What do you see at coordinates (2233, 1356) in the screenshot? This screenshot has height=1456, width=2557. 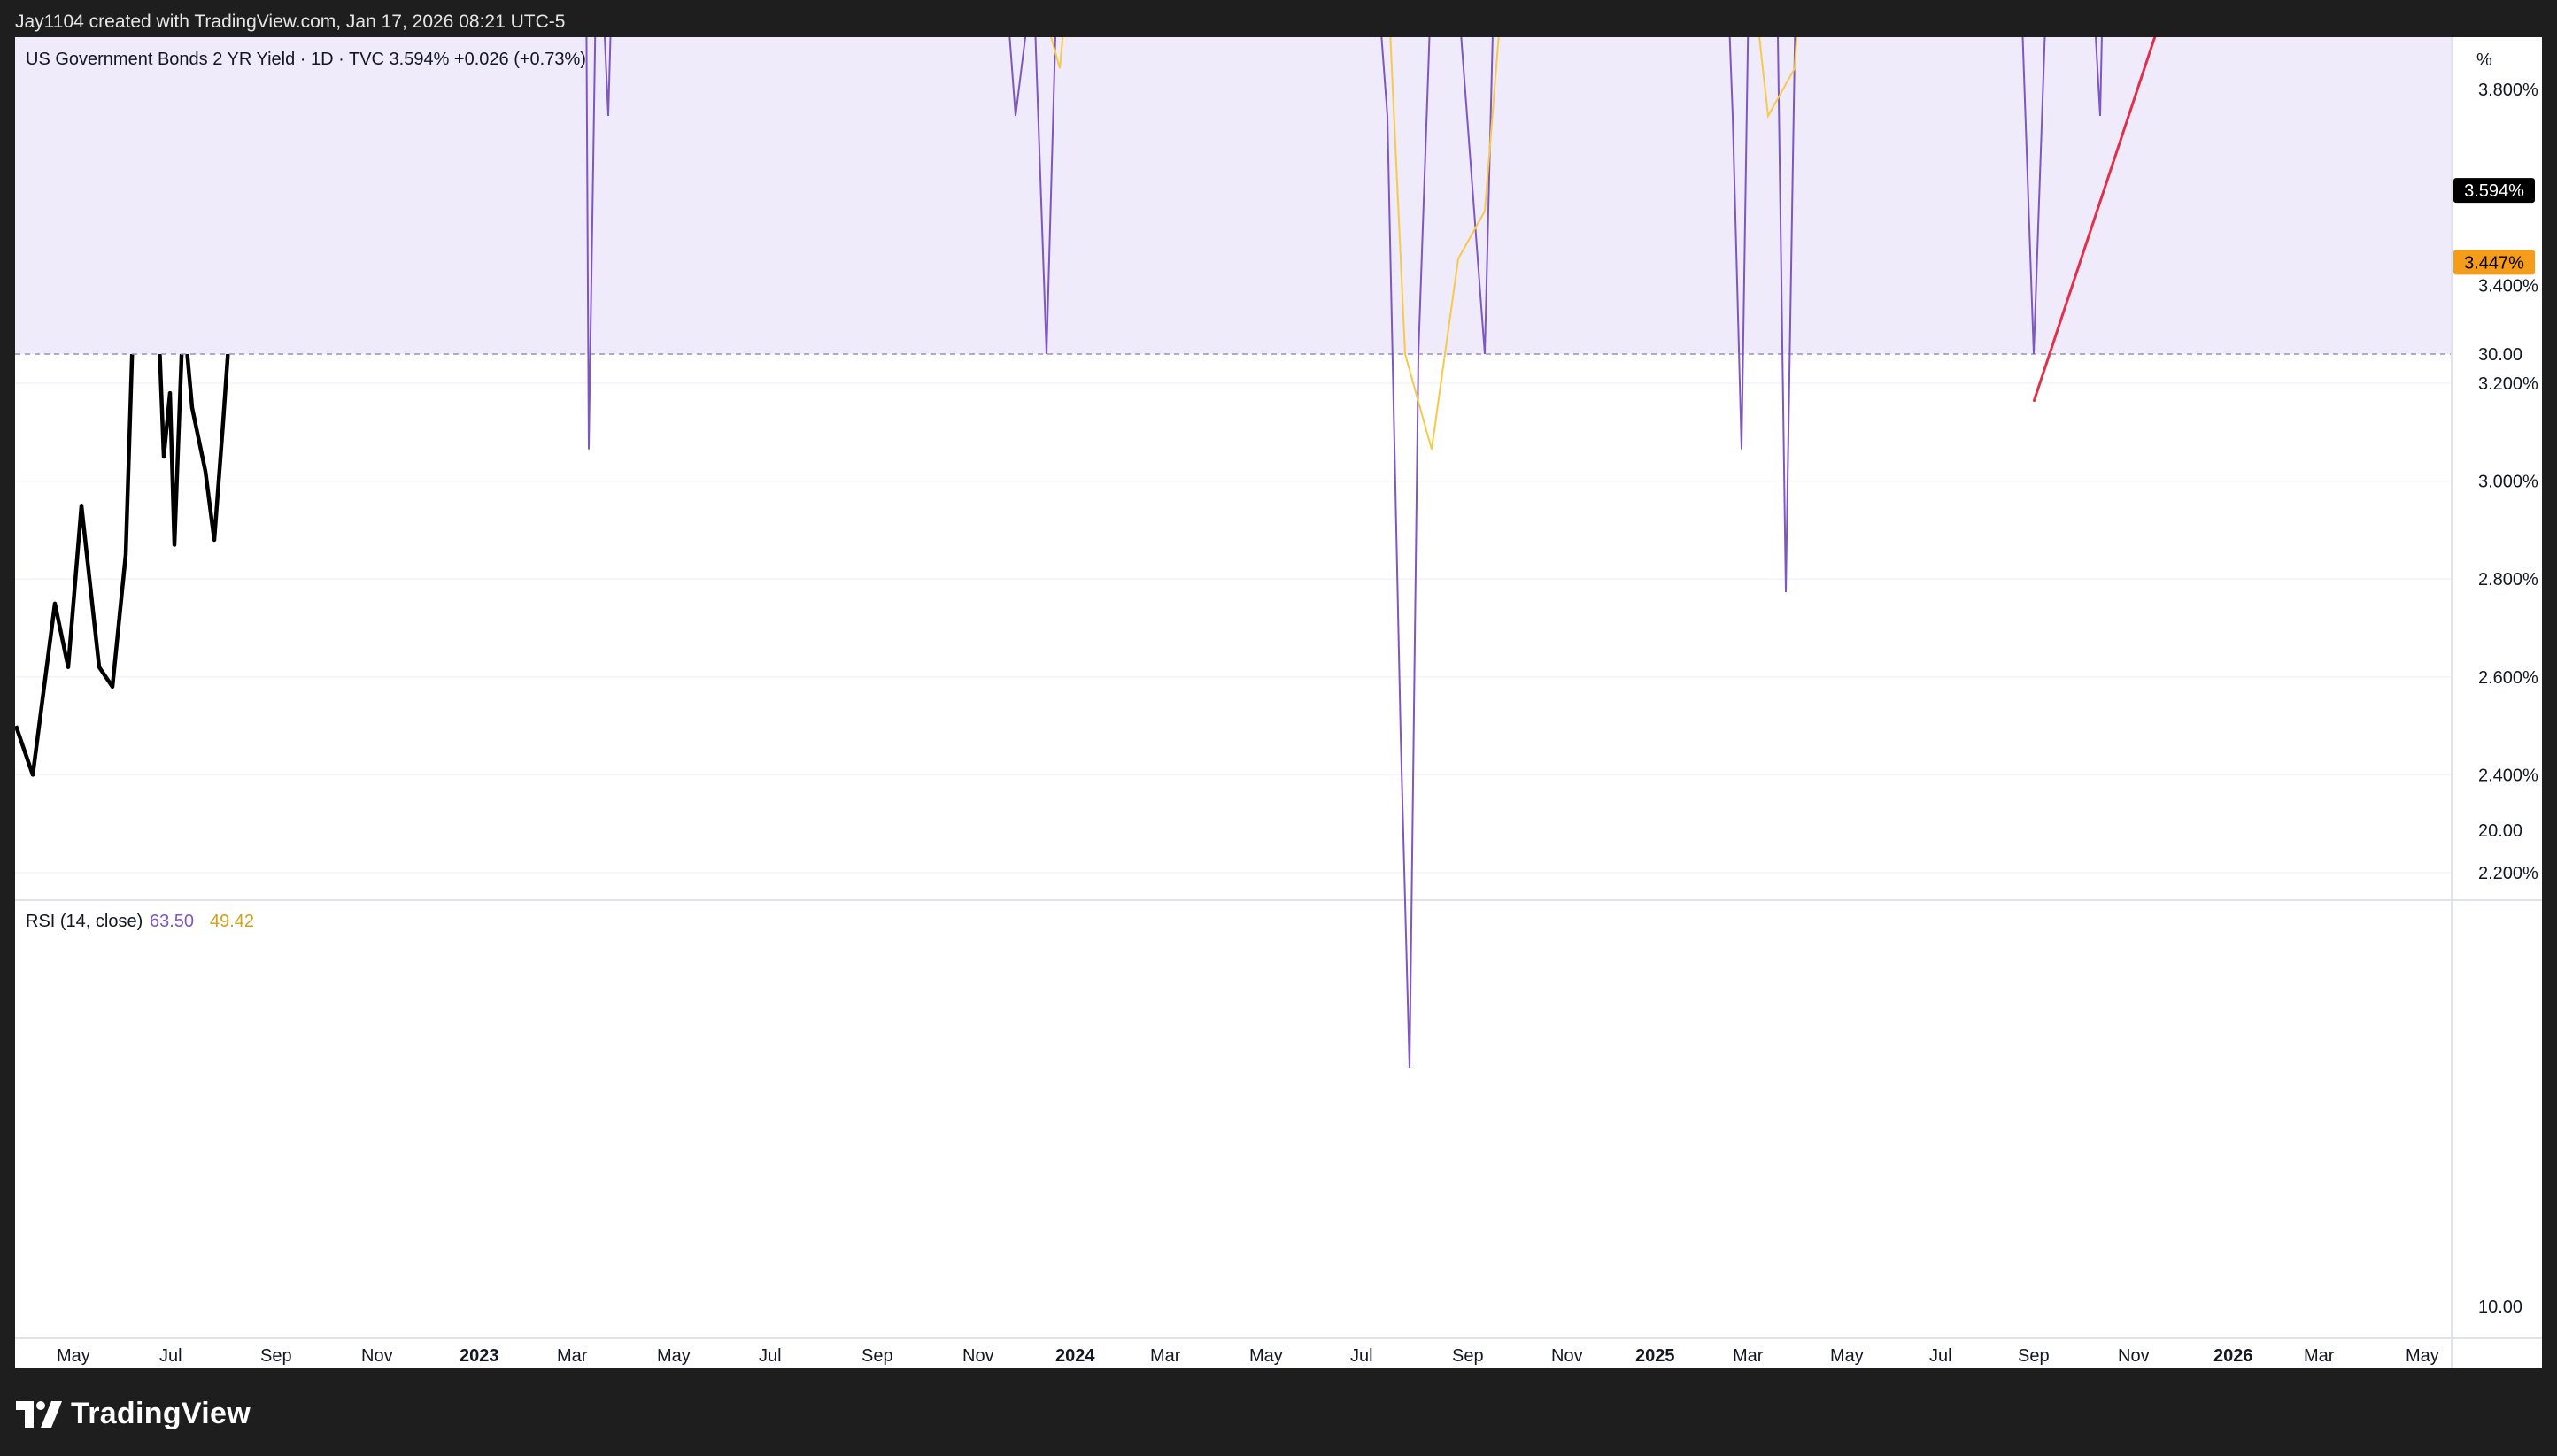 I see `time-axis-label: 2026` at bounding box center [2233, 1356].